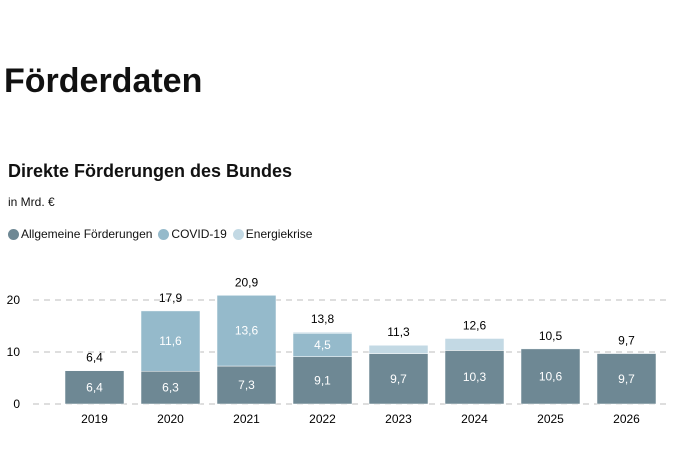 Image resolution: width=680 pixels, height=449 pixels. What do you see at coordinates (322, 345) in the screenshot?
I see `bar-value-label: 4,5` at bounding box center [322, 345].